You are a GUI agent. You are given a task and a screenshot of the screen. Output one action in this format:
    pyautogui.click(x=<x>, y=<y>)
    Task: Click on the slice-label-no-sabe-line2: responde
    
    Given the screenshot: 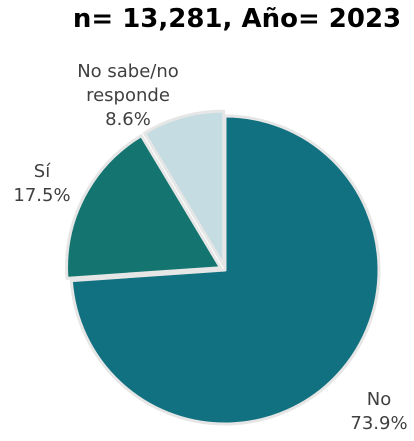 What is the action you would take?
    pyautogui.click(x=128, y=95)
    